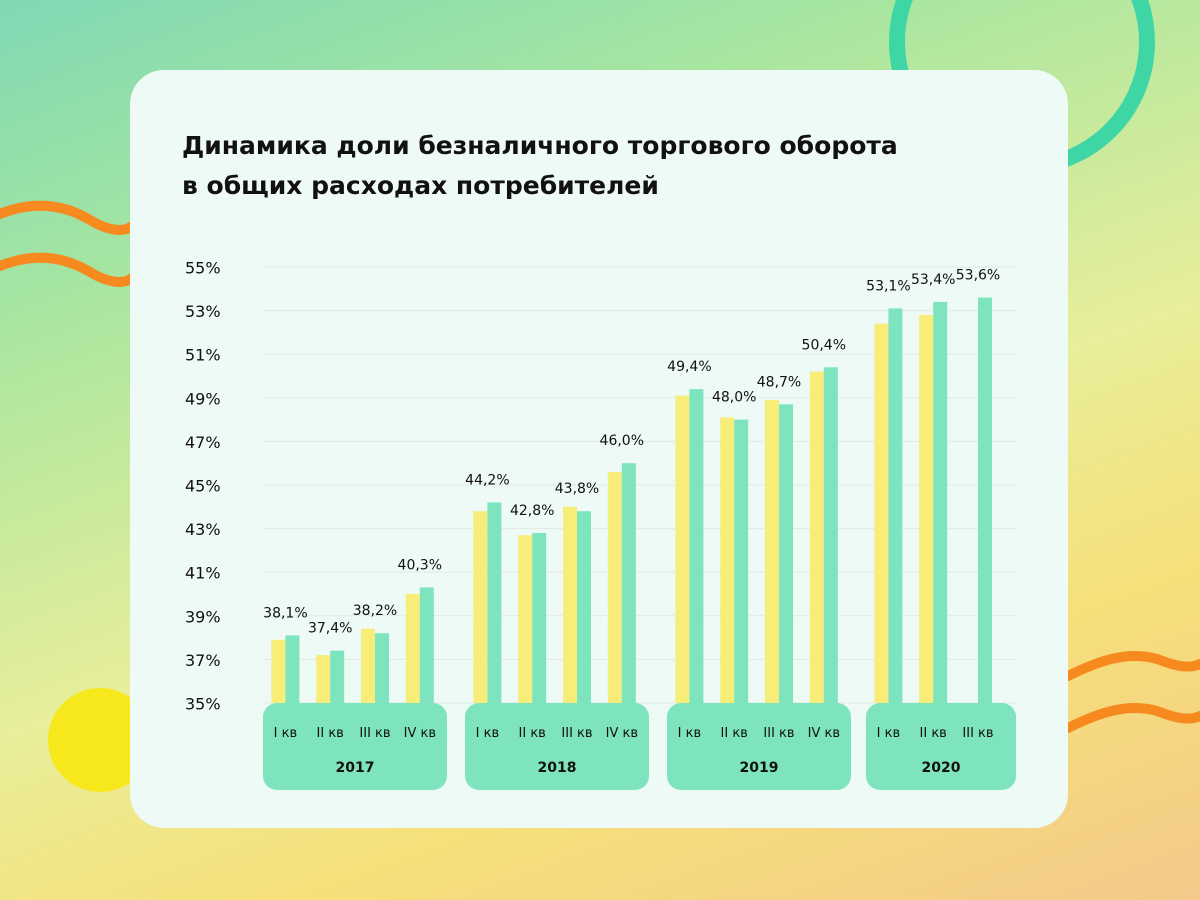  I want to click on data-label: 38,1%, so click(285, 613).